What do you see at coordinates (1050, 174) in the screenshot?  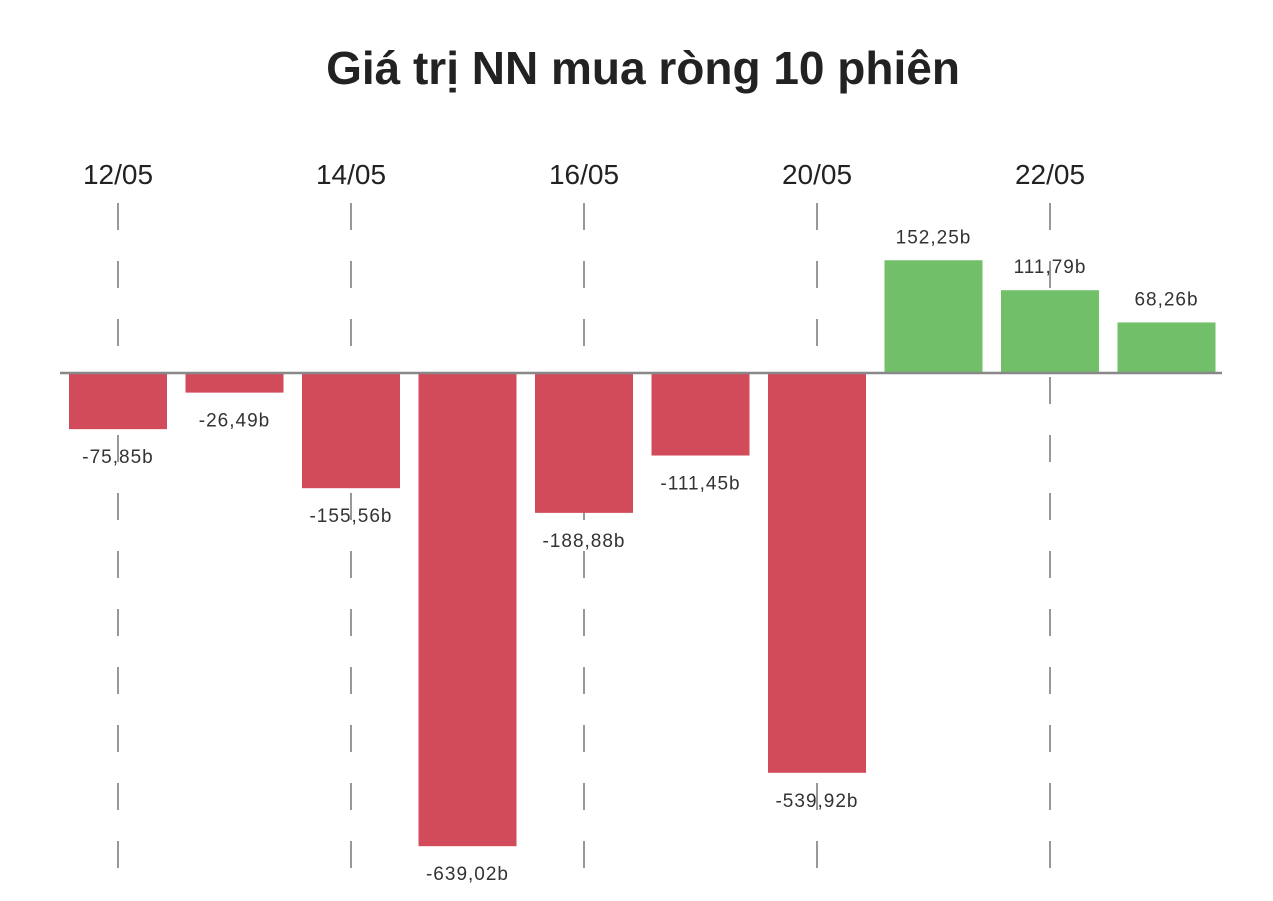 I see `x-tick-label: 22/05` at bounding box center [1050, 174].